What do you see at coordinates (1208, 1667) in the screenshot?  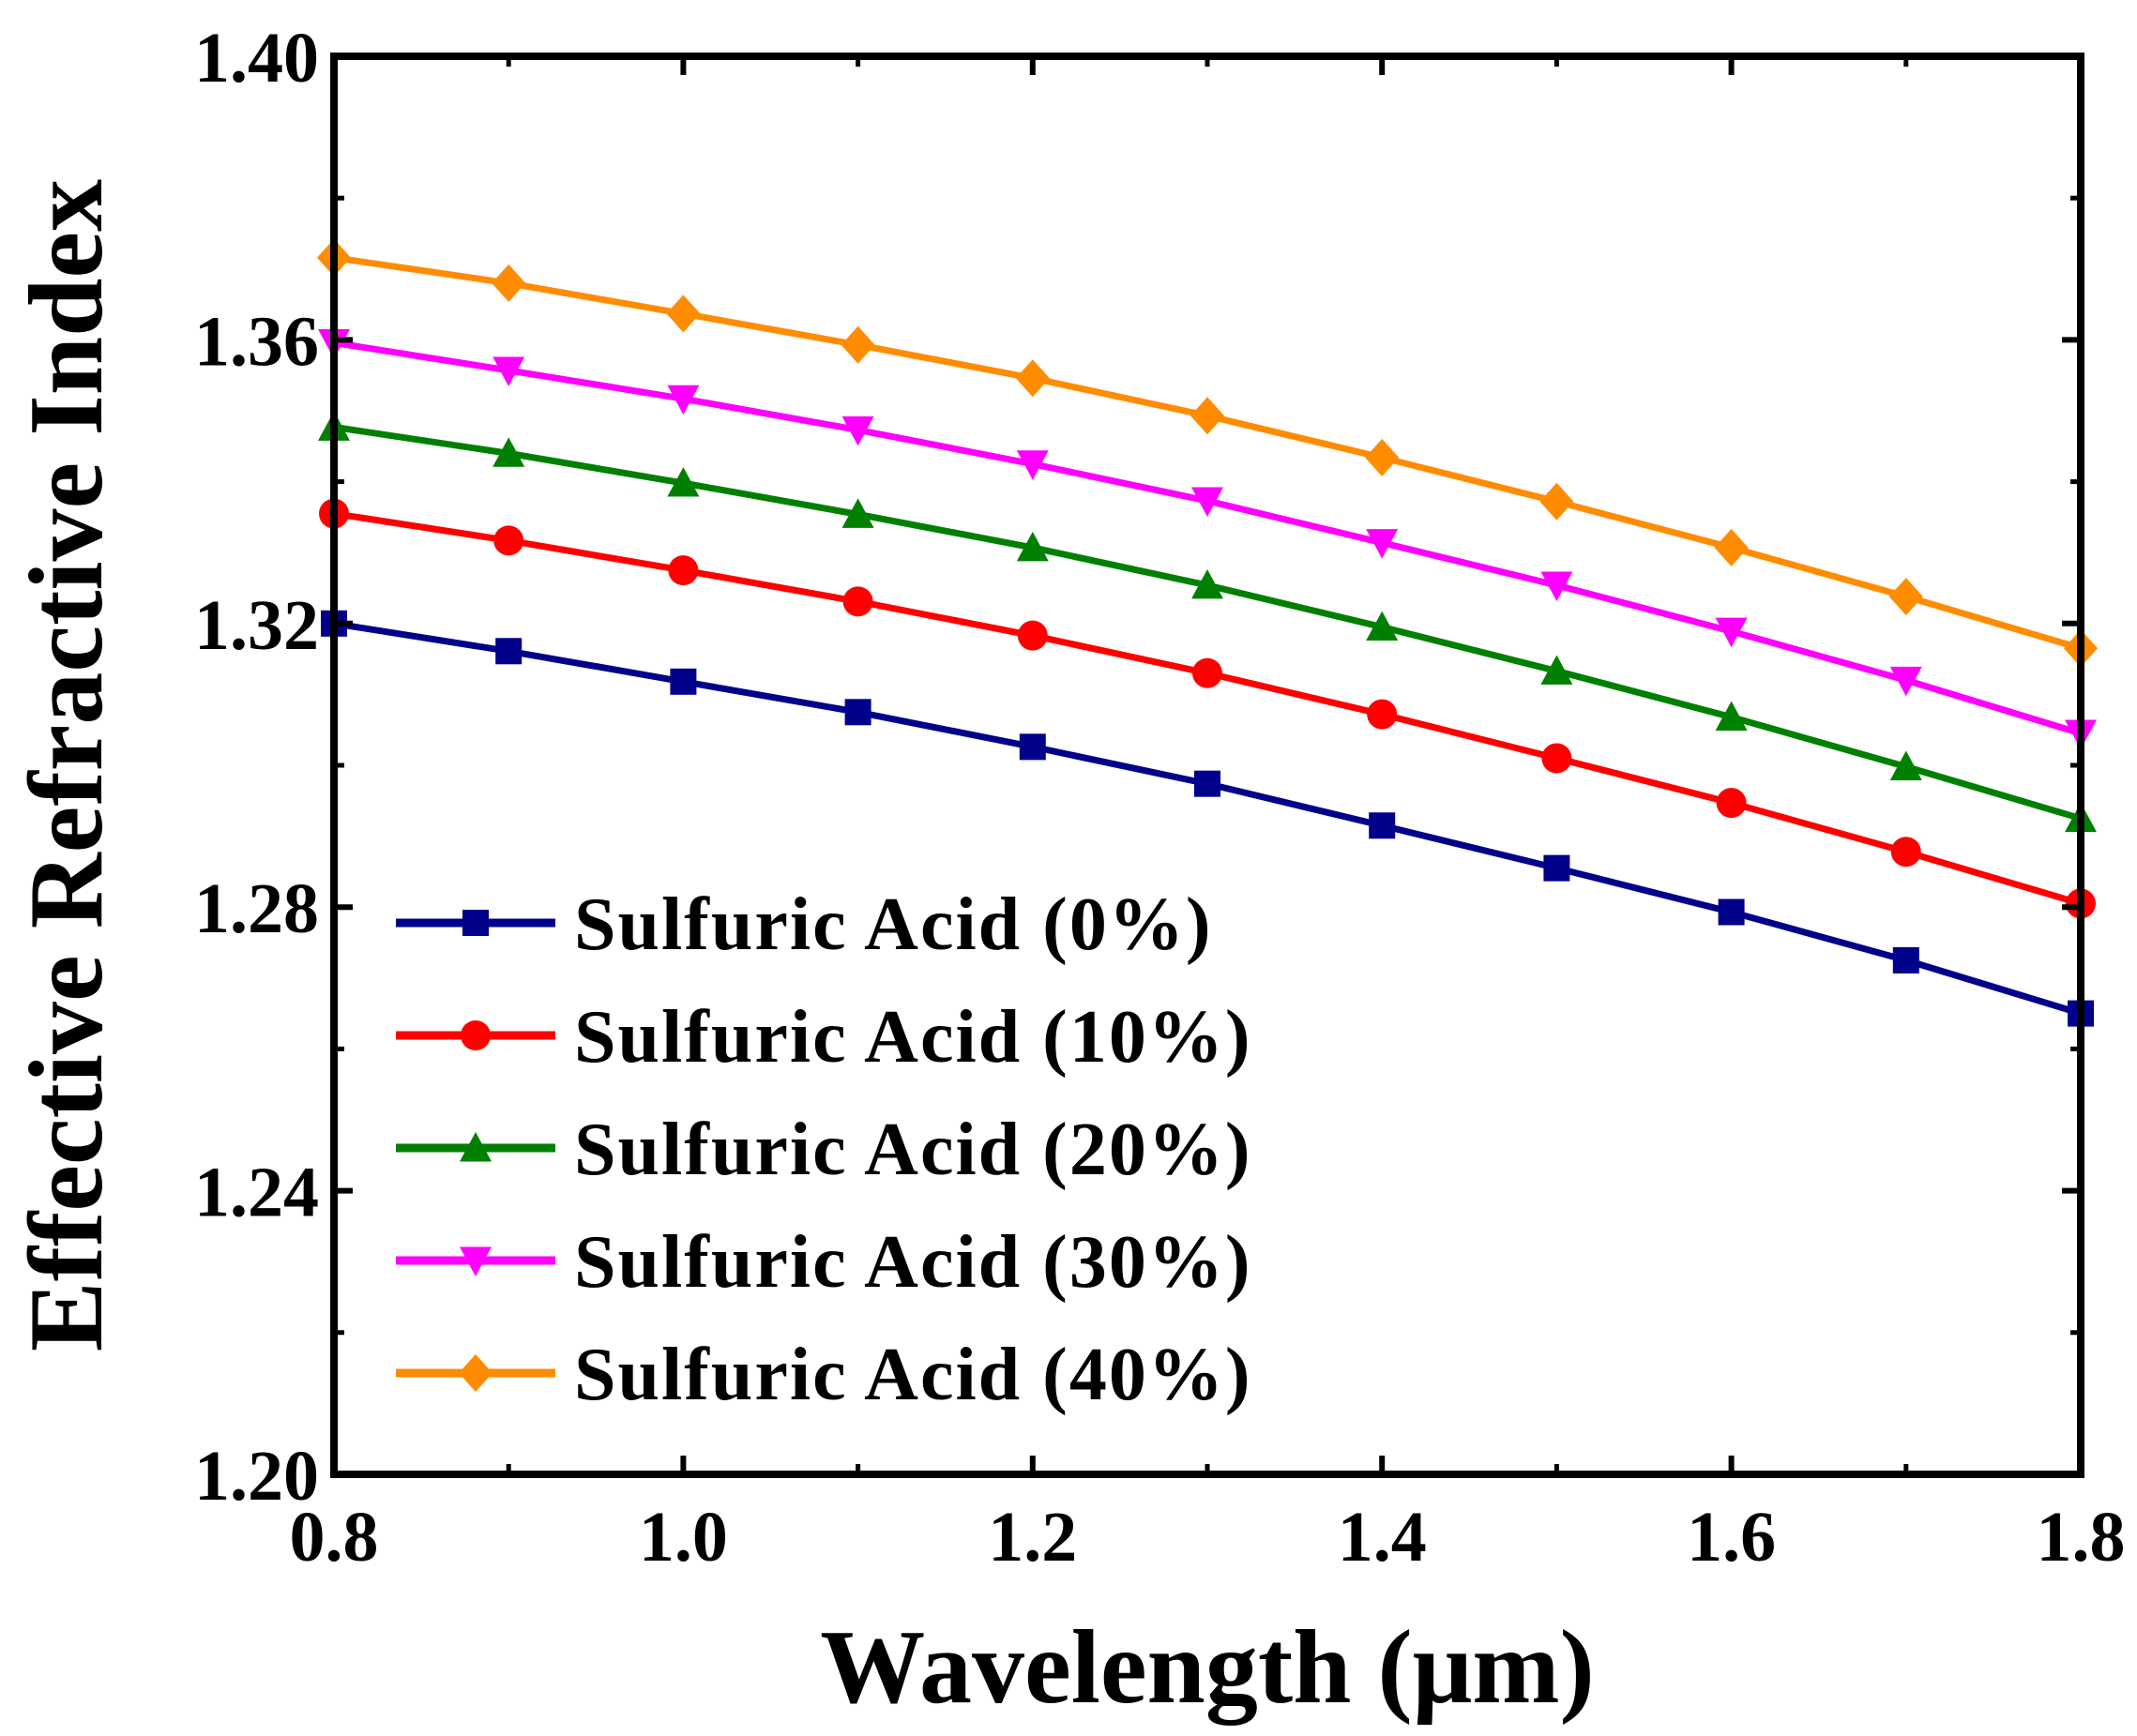 I see `x-axis-title: Wavelength (μm)` at bounding box center [1208, 1667].